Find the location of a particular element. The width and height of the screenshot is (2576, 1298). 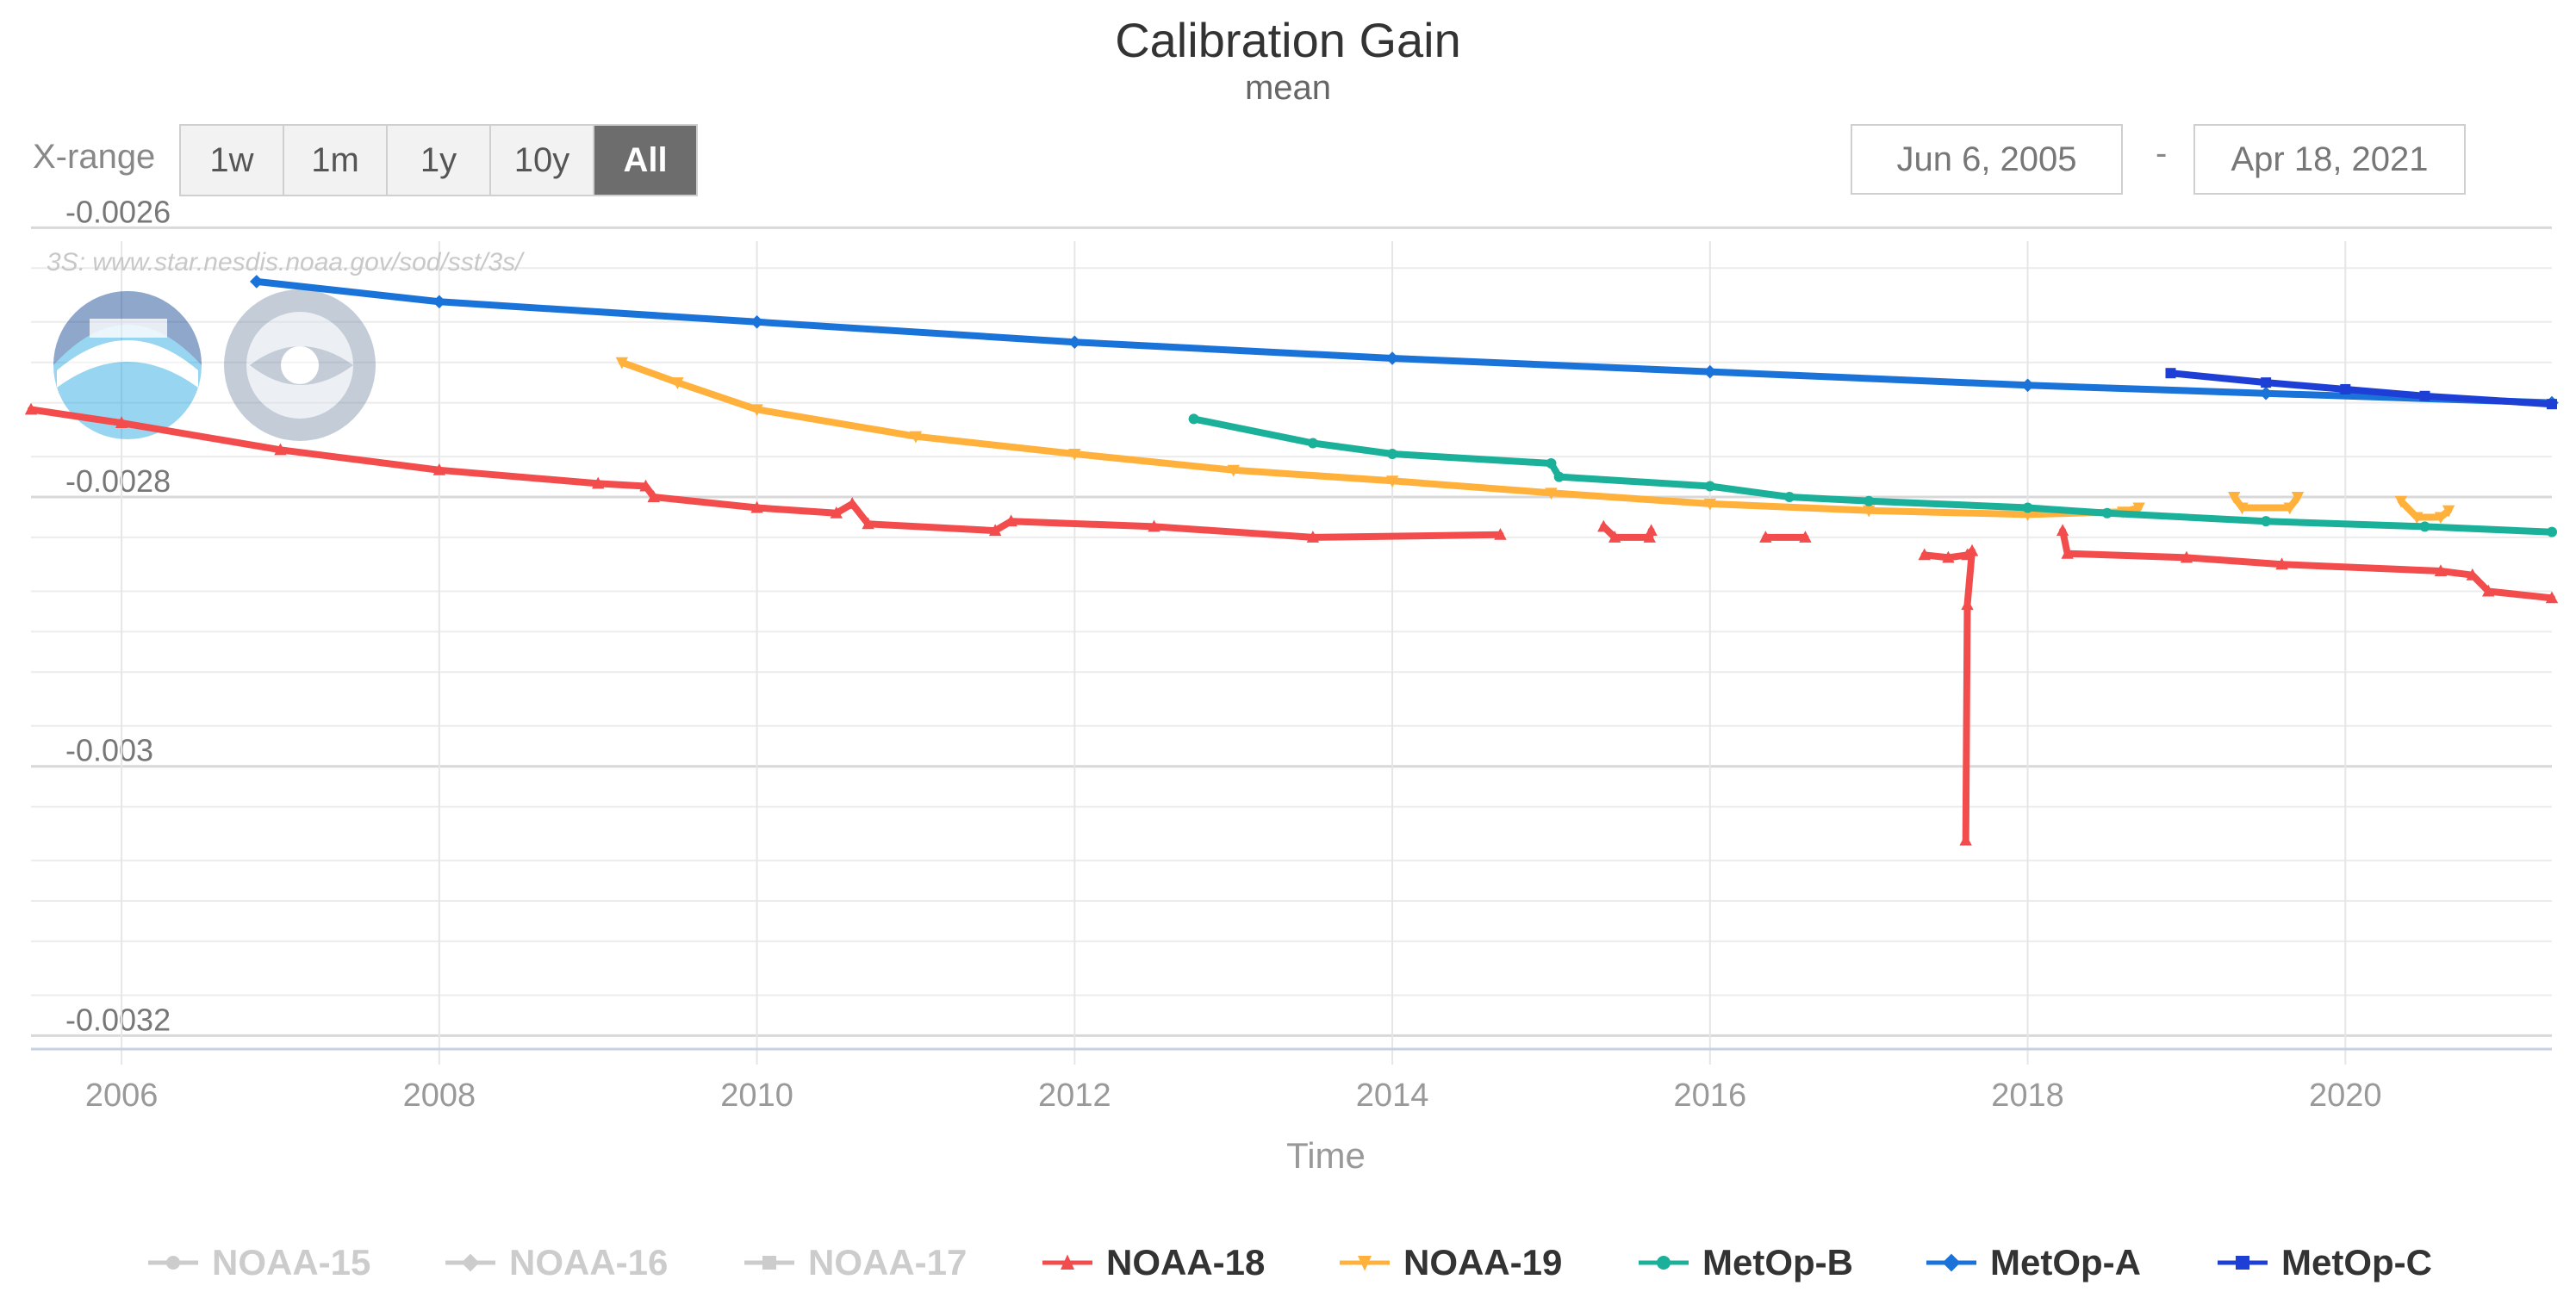

chart-subtitle: mean is located at coordinates (1288, 88).